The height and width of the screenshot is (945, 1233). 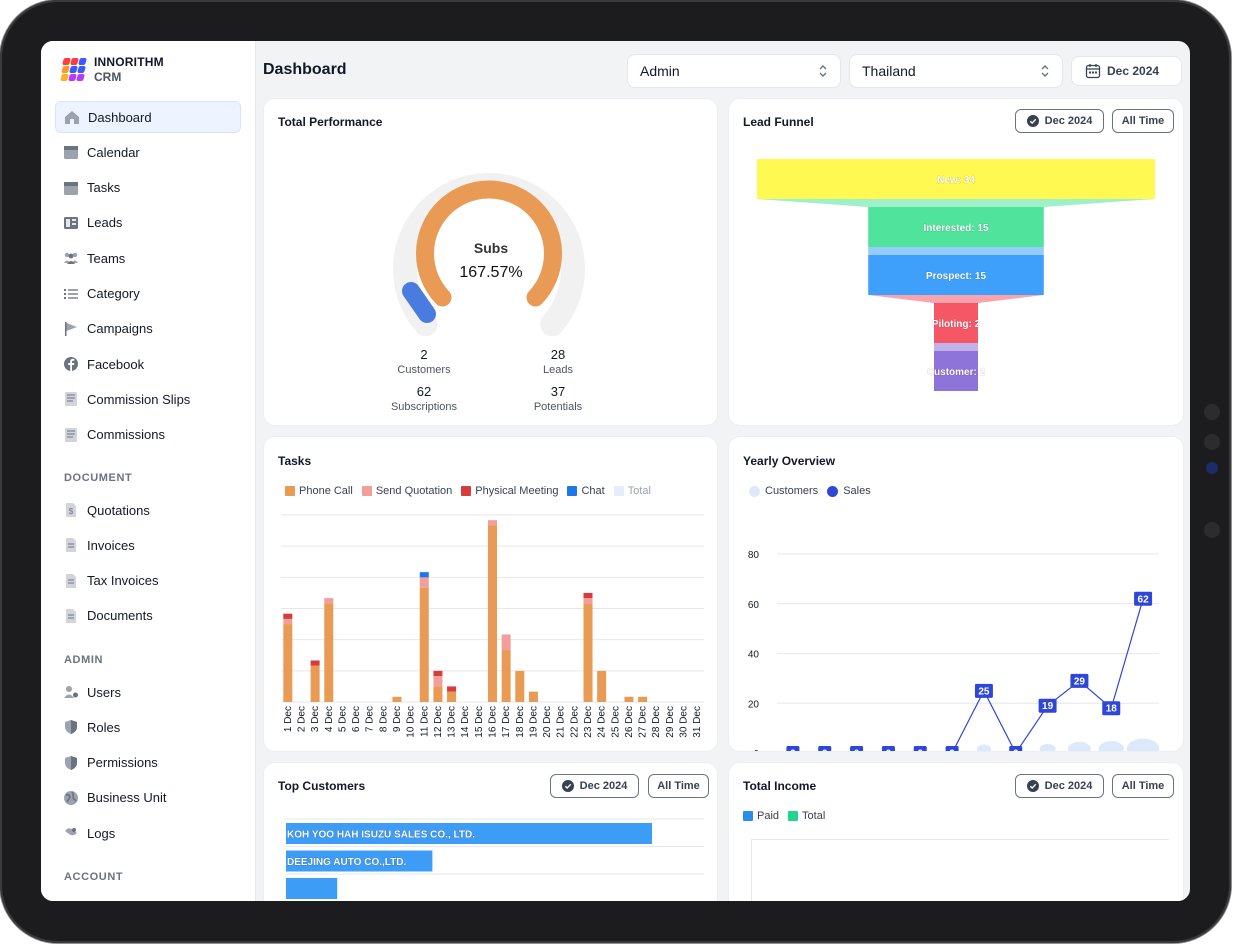 What do you see at coordinates (419, 302) in the screenshot?
I see `gauge-overflow-arc` at bounding box center [419, 302].